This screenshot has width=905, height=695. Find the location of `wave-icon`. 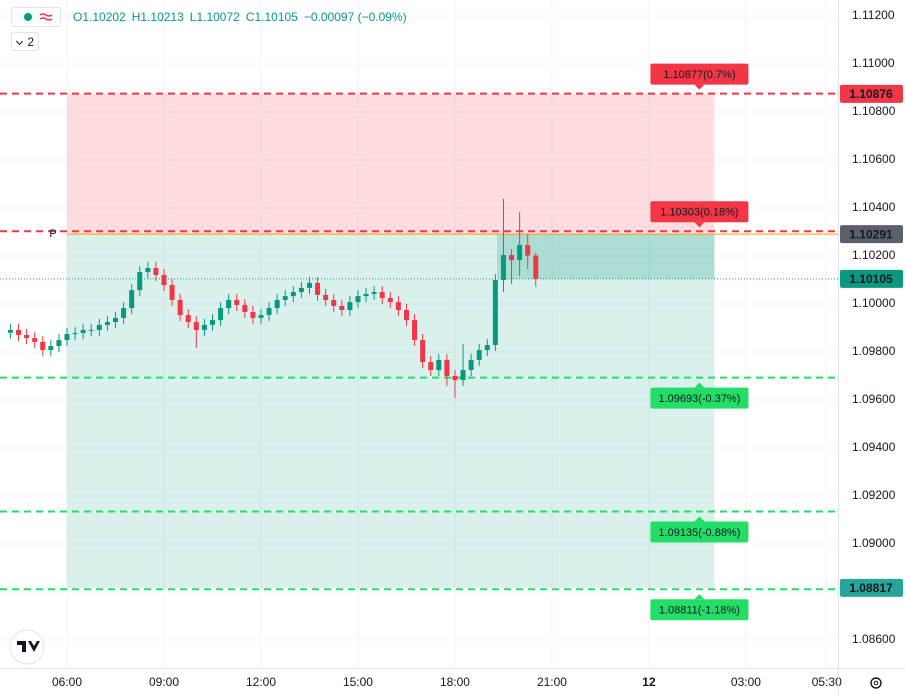

wave-icon is located at coordinates (46, 17).